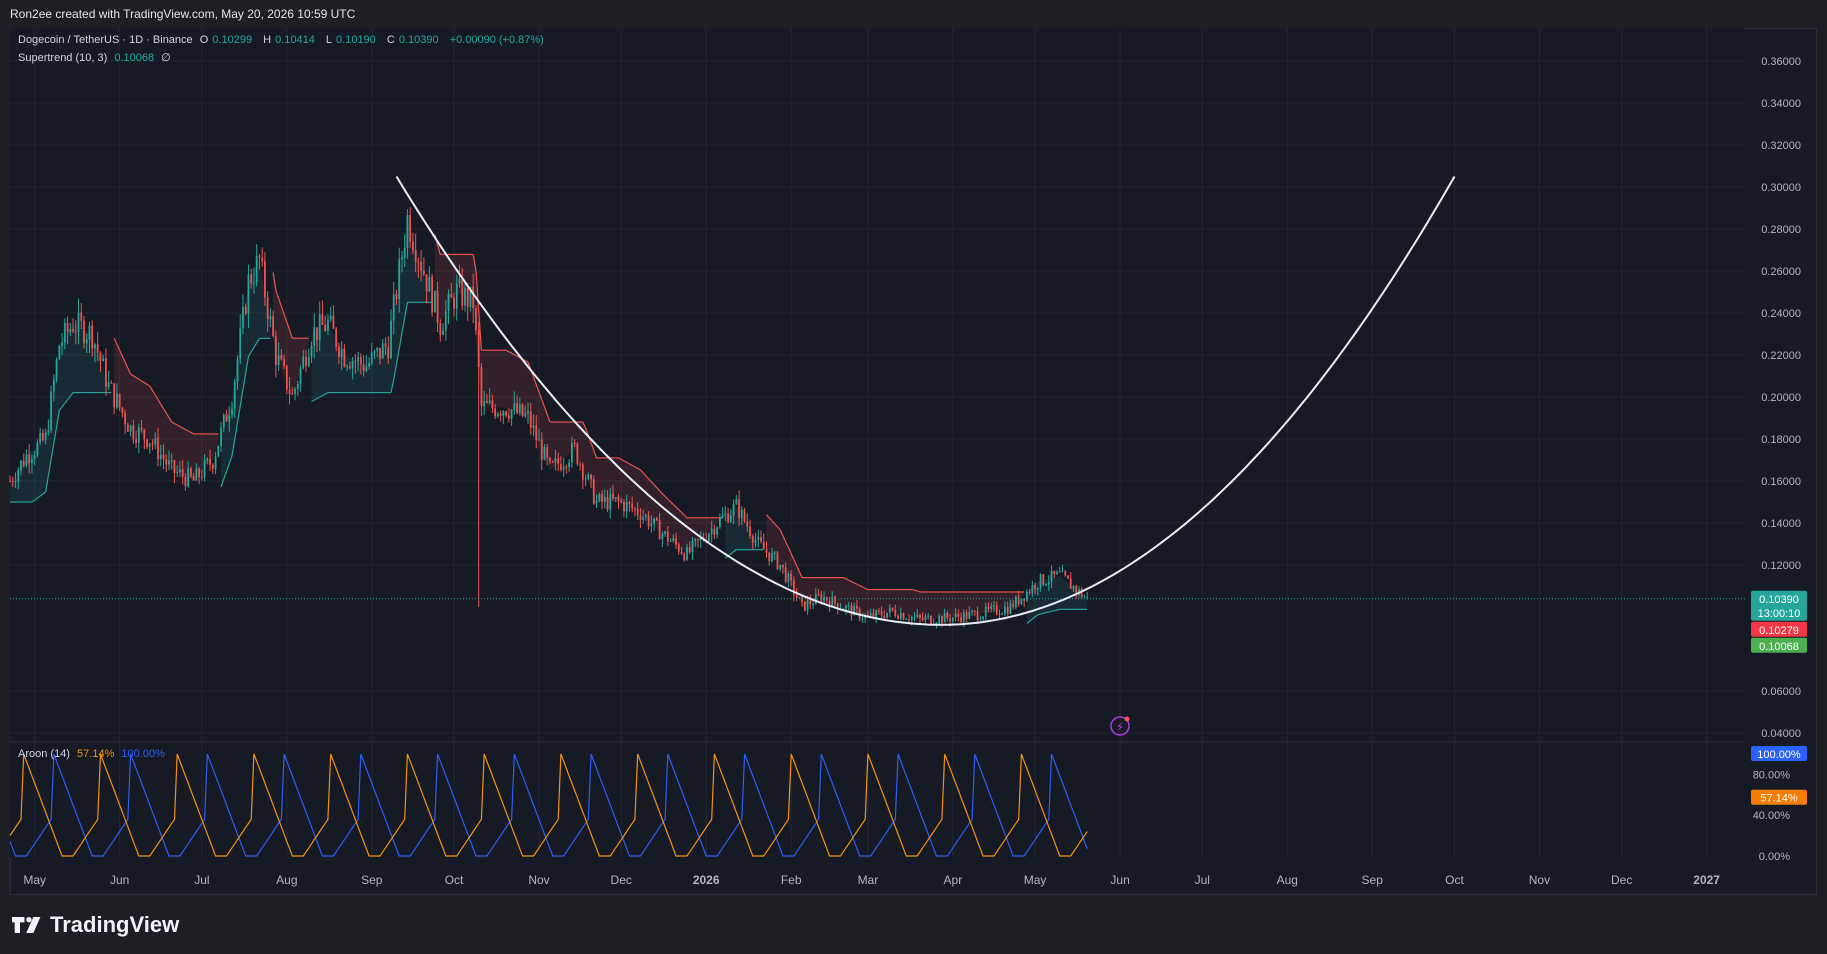 The image size is (1827, 954). I want to click on supertrend-legend: Supertrend (10, 3) 0.10068 ∅, so click(96, 57).